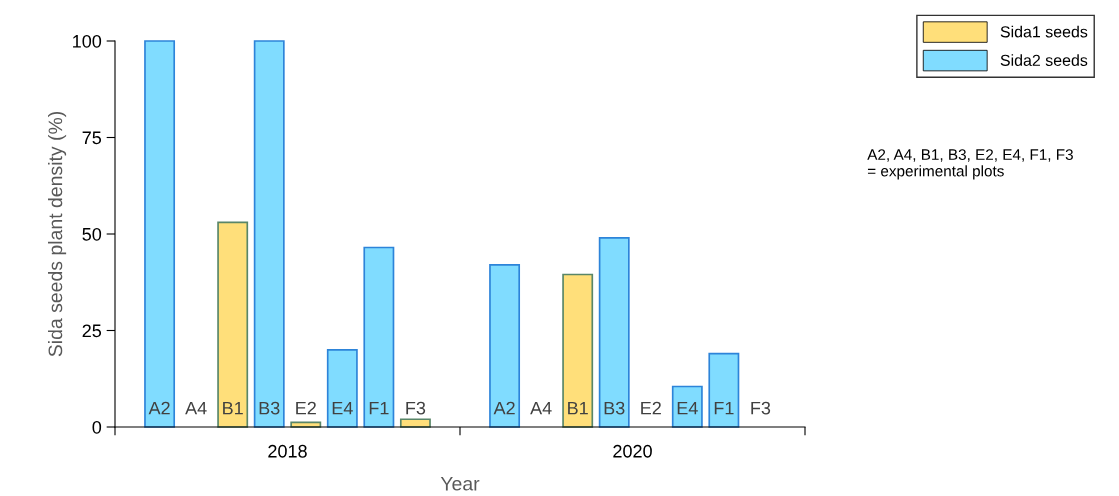 The width and height of the screenshot is (1119, 496). What do you see at coordinates (632, 451) in the screenshot?
I see `text: 2020` at bounding box center [632, 451].